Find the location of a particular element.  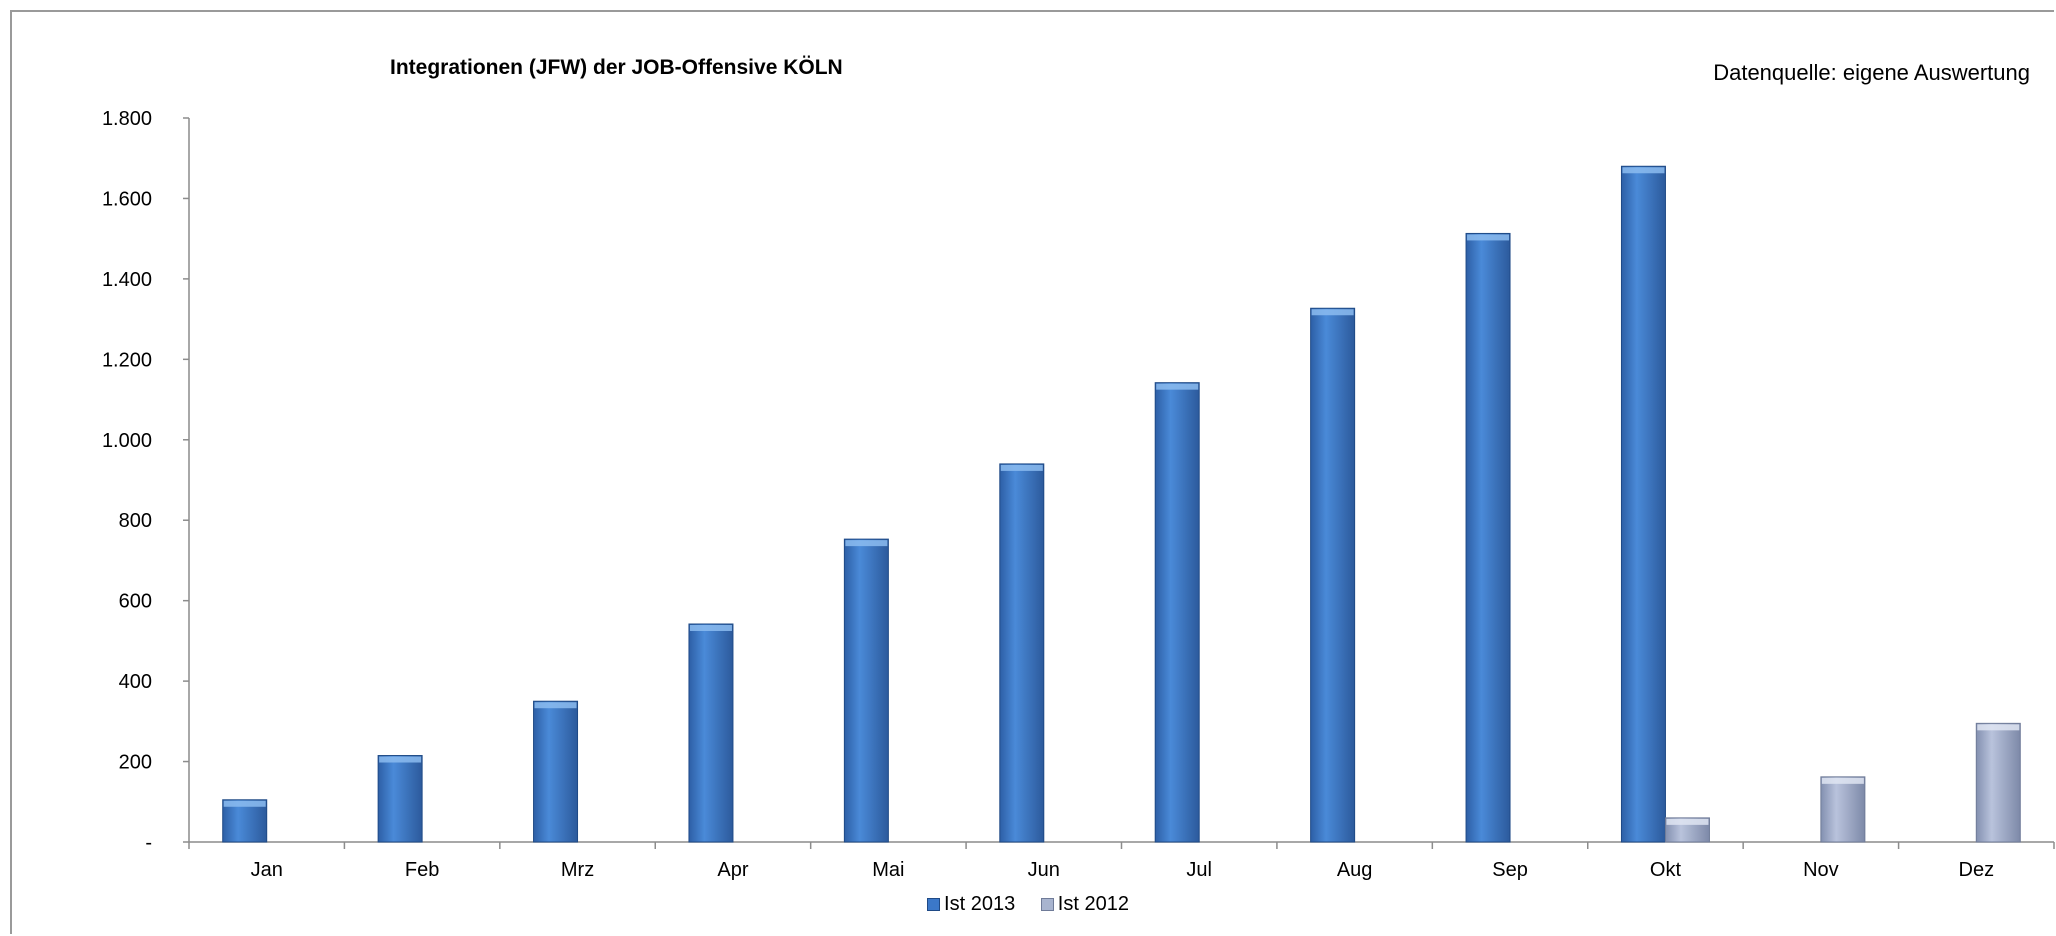

bar-ist-2013-okt is located at coordinates (1643, 504).